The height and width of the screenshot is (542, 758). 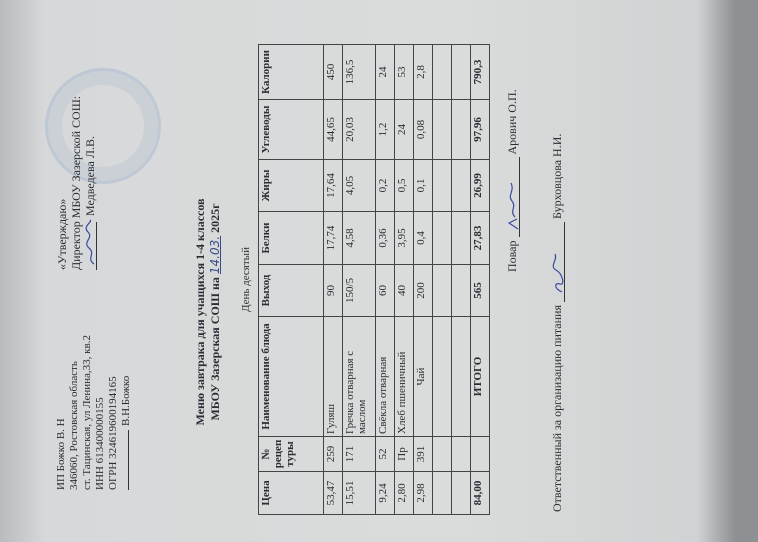 What do you see at coordinates (404, 454) in the screenshot?
I see `cell-recipe: Пр` at bounding box center [404, 454].